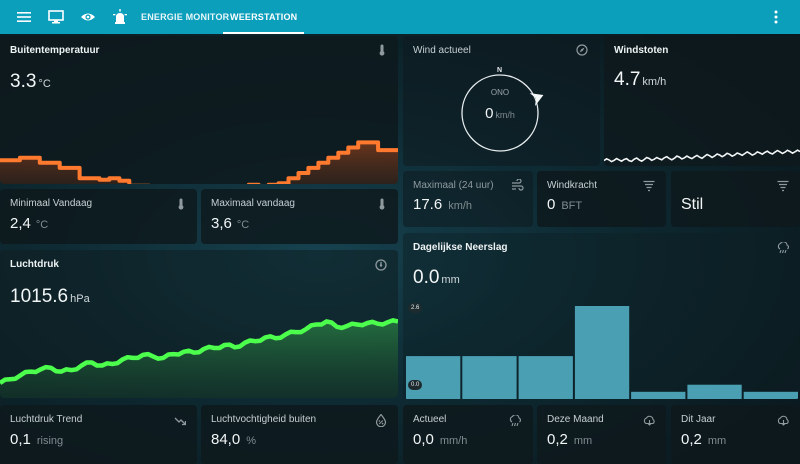 This screenshot has width=800, height=464. I want to click on eye-icon, so click(88, 17).